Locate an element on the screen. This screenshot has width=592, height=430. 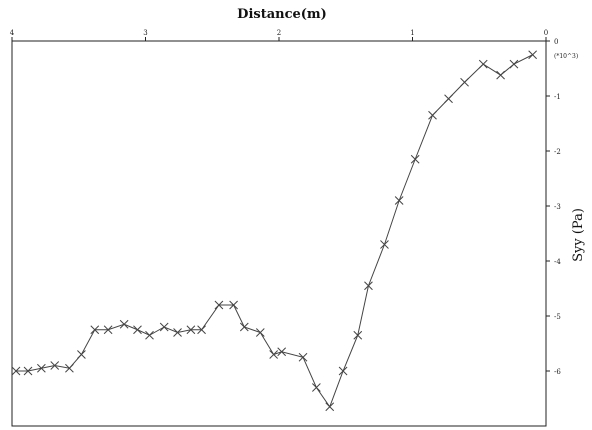
y-tick-label: -1 is located at coordinates (557, 97).